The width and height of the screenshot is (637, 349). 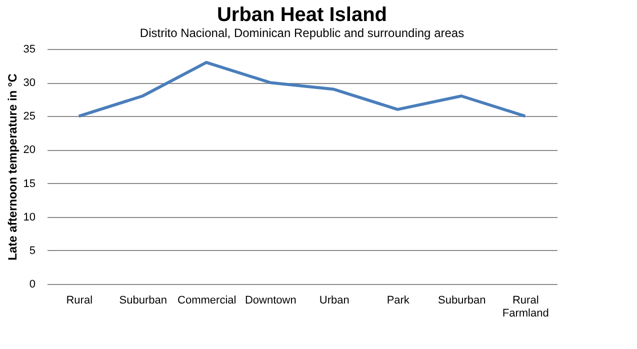 I want to click on x-tick-label: Urban, so click(x=334, y=300).